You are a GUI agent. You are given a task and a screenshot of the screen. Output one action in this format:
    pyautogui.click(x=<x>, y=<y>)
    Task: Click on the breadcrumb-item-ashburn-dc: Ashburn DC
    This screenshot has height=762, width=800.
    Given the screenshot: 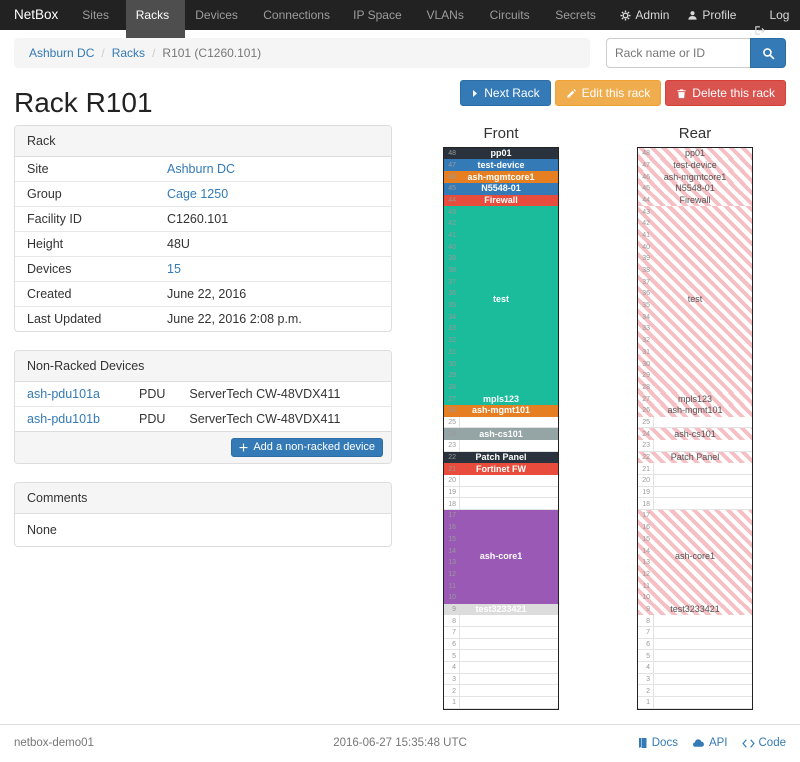 What is the action you would take?
    pyautogui.click(x=62, y=53)
    